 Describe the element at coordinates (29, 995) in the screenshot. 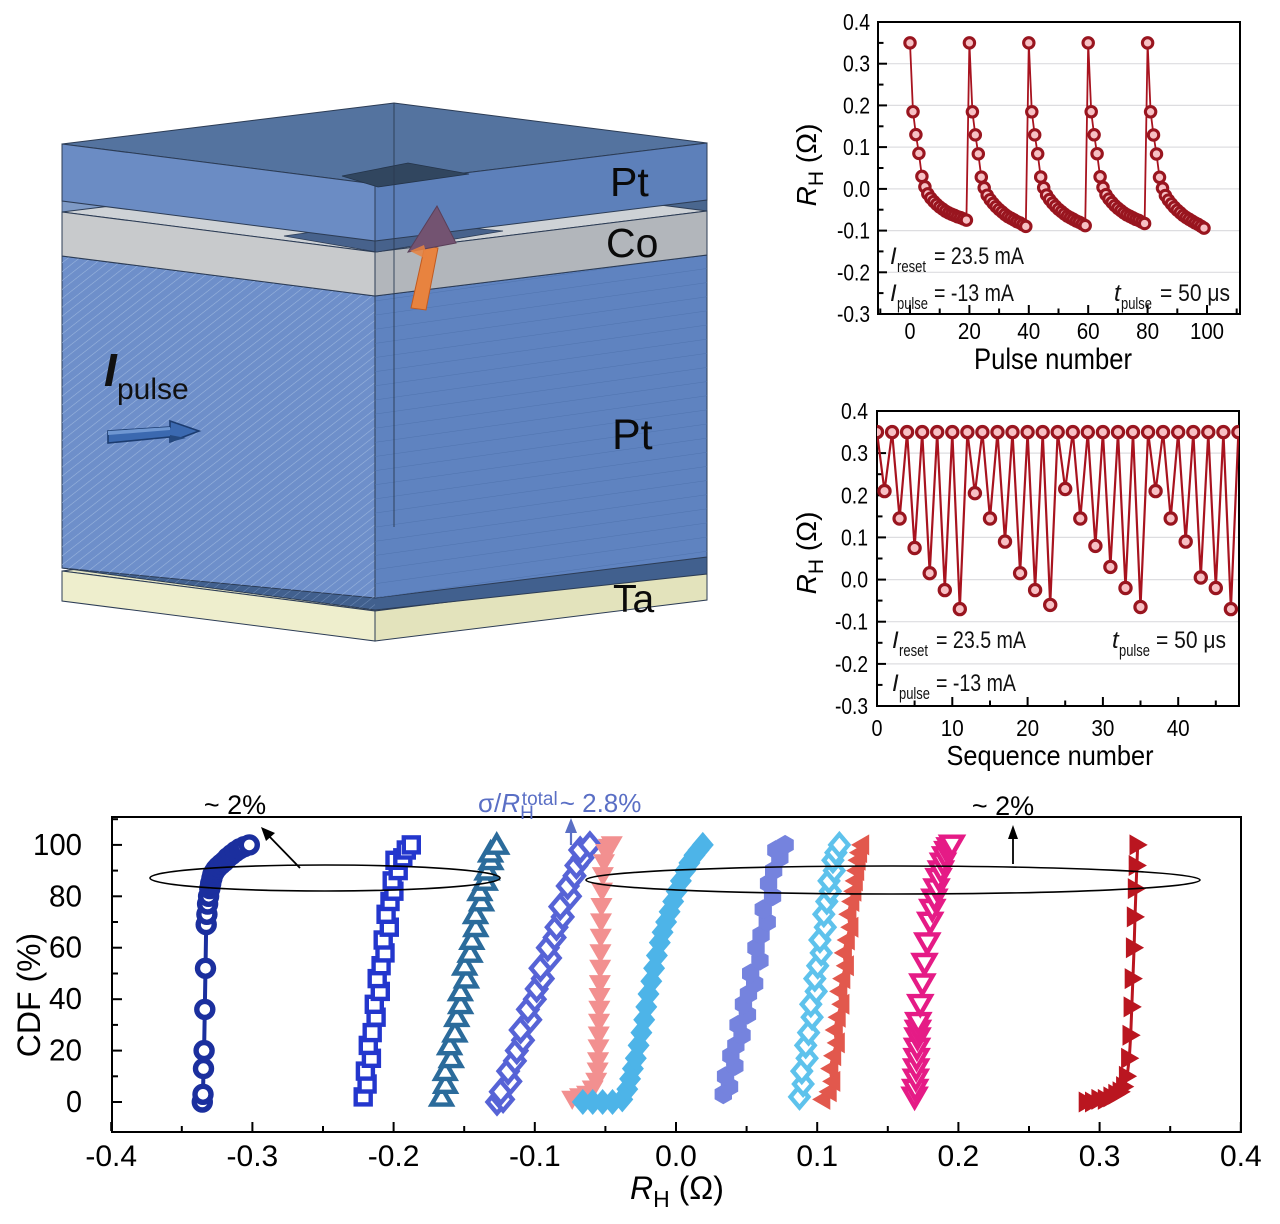

I see `svg-text: CDF (%)` at that location.